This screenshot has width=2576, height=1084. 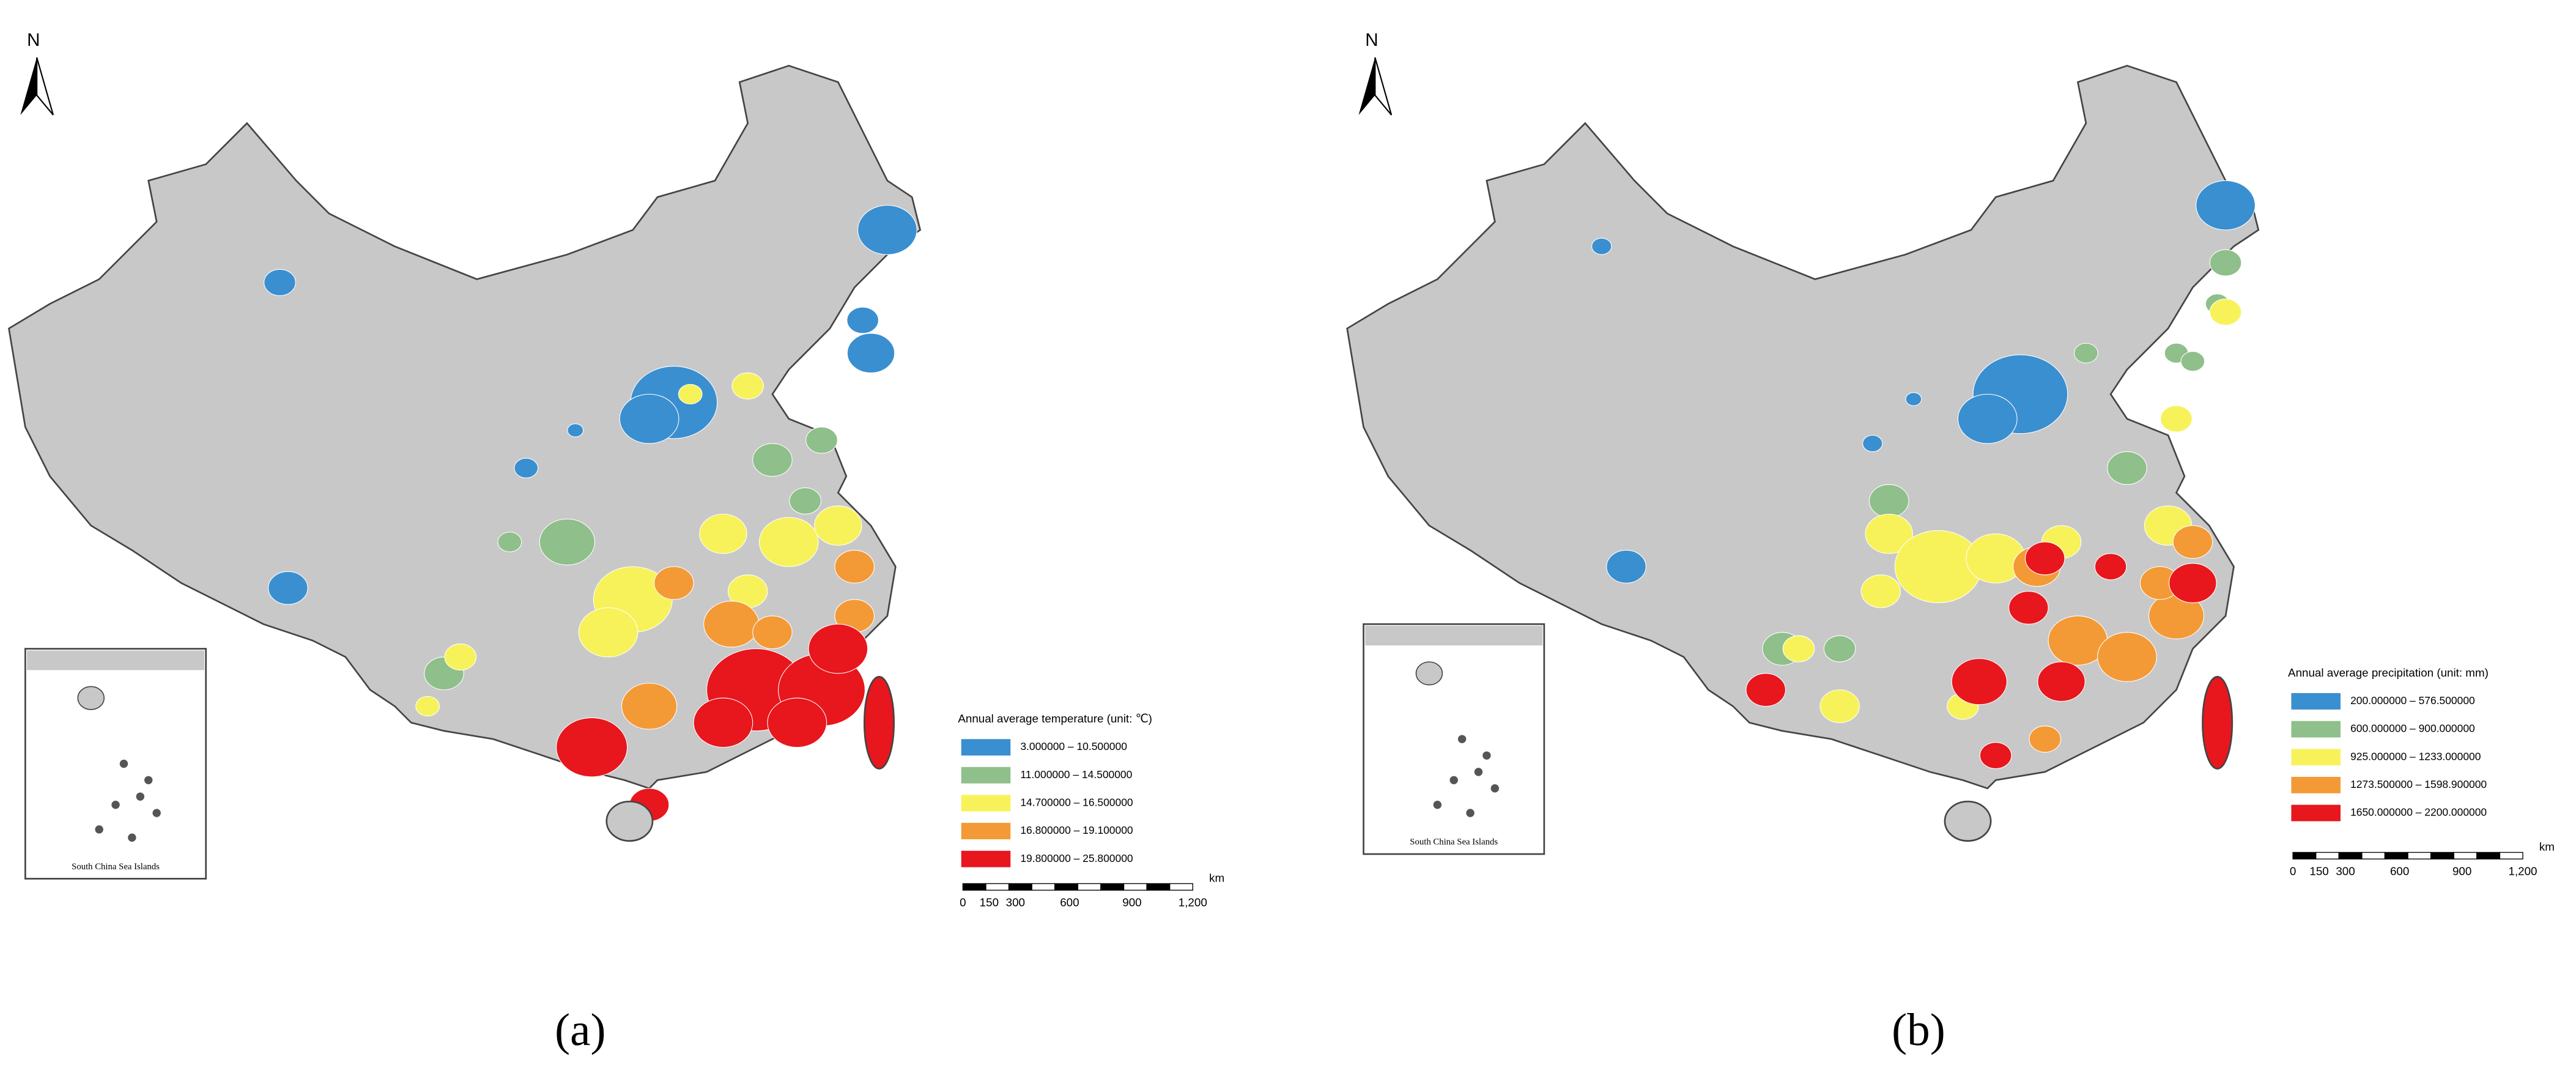 What do you see at coordinates (580, 1030) in the screenshot?
I see `caption: (a)` at bounding box center [580, 1030].